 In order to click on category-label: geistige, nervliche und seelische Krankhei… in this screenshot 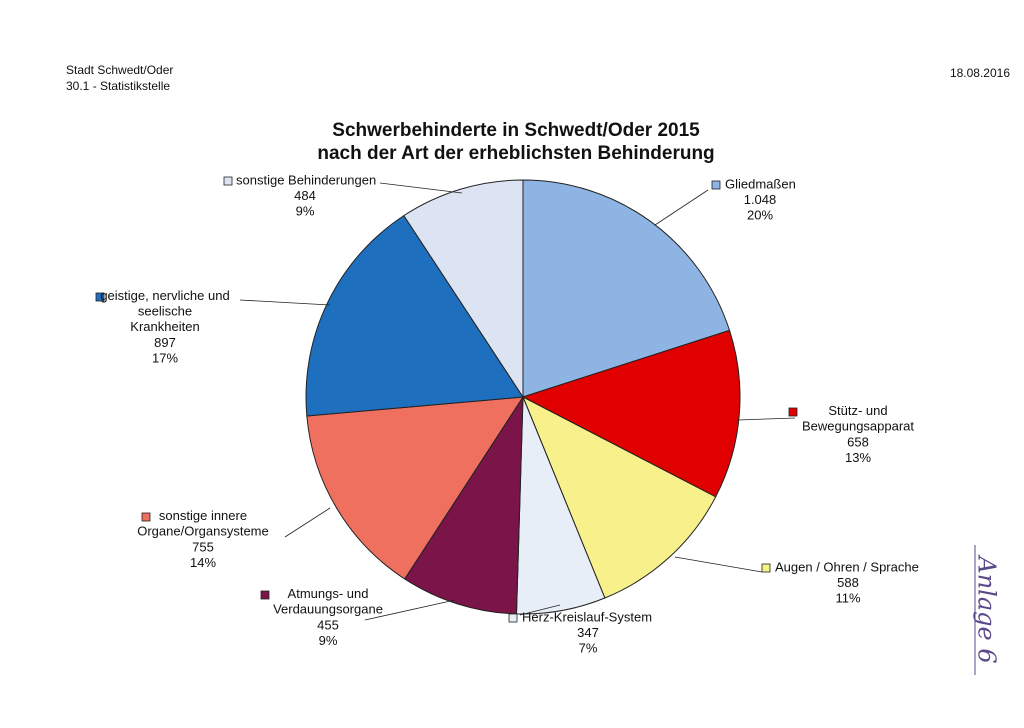, I will do `click(164, 311)`.